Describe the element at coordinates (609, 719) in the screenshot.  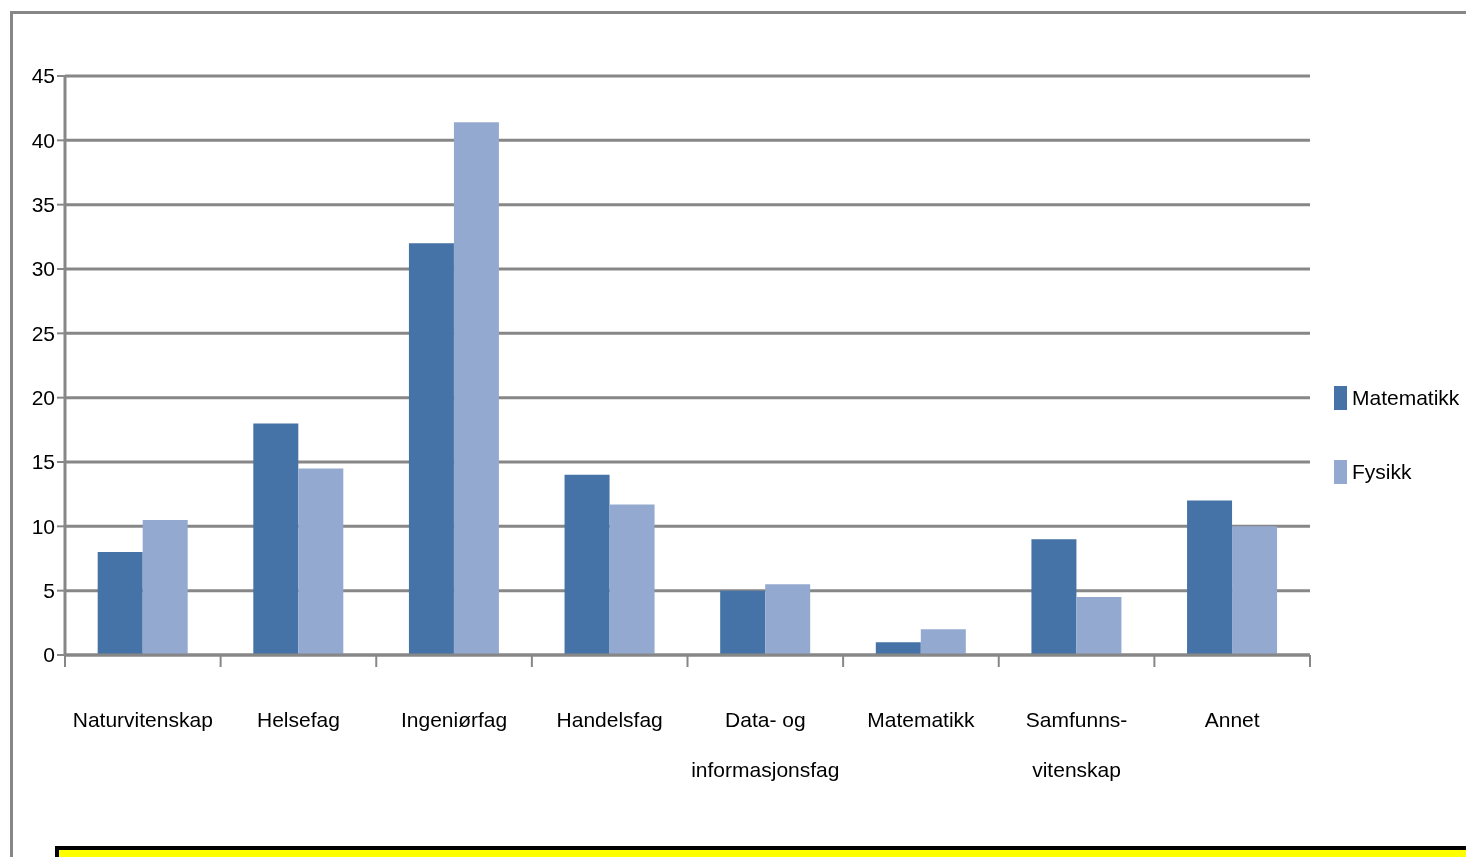
I see `x-tick-label: Handelsfag` at that location.